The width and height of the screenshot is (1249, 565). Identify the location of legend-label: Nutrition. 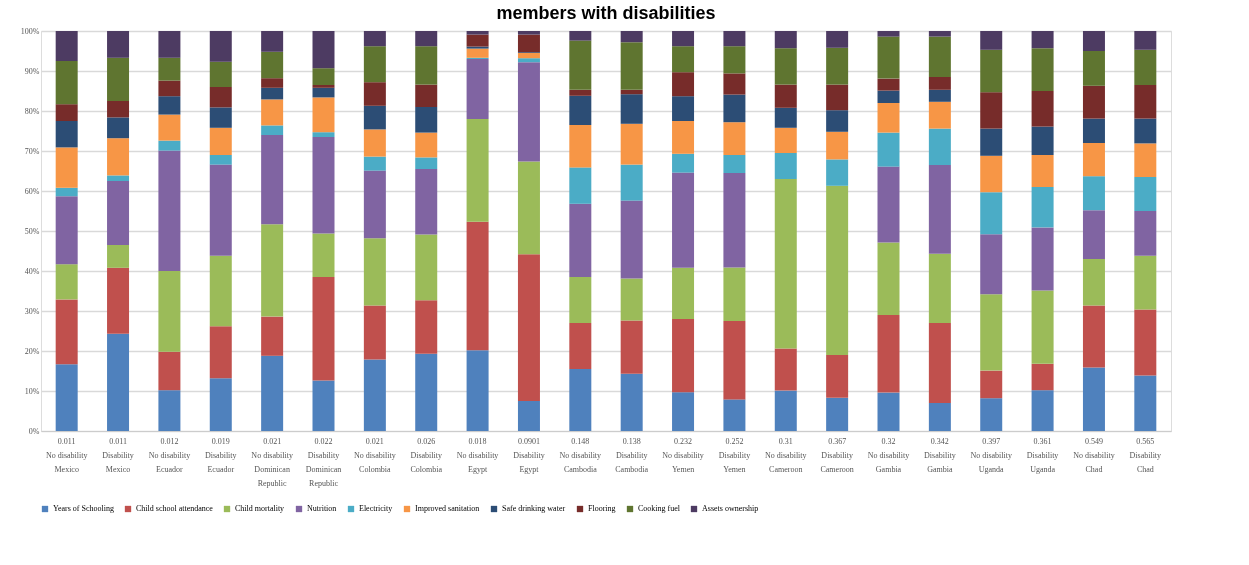
(322, 508).